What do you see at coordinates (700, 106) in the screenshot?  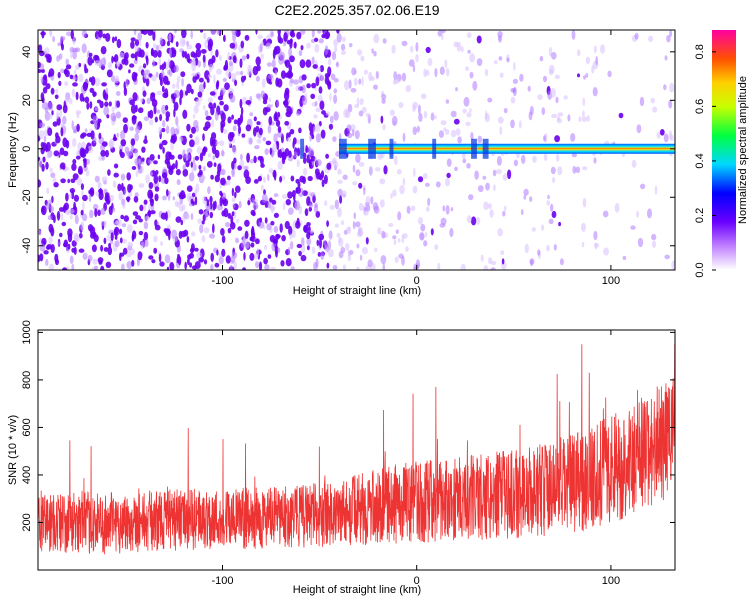 I see `colorbar-tick-label: 0.6` at bounding box center [700, 106].